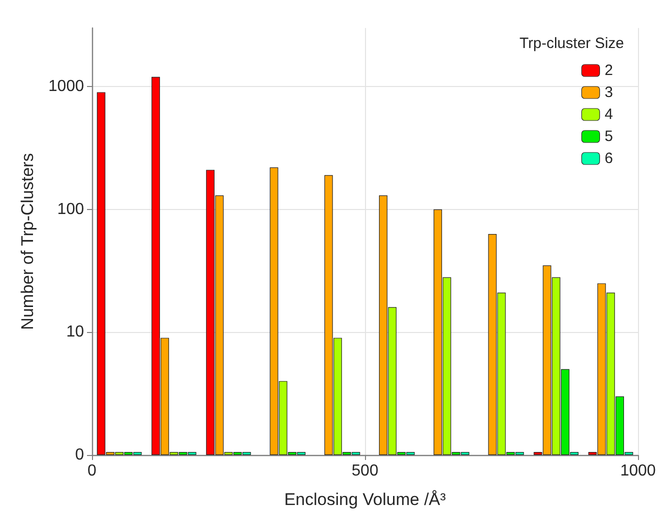  What do you see at coordinates (66, 87) in the screenshot?
I see `y-tick-label: 1000` at bounding box center [66, 87].